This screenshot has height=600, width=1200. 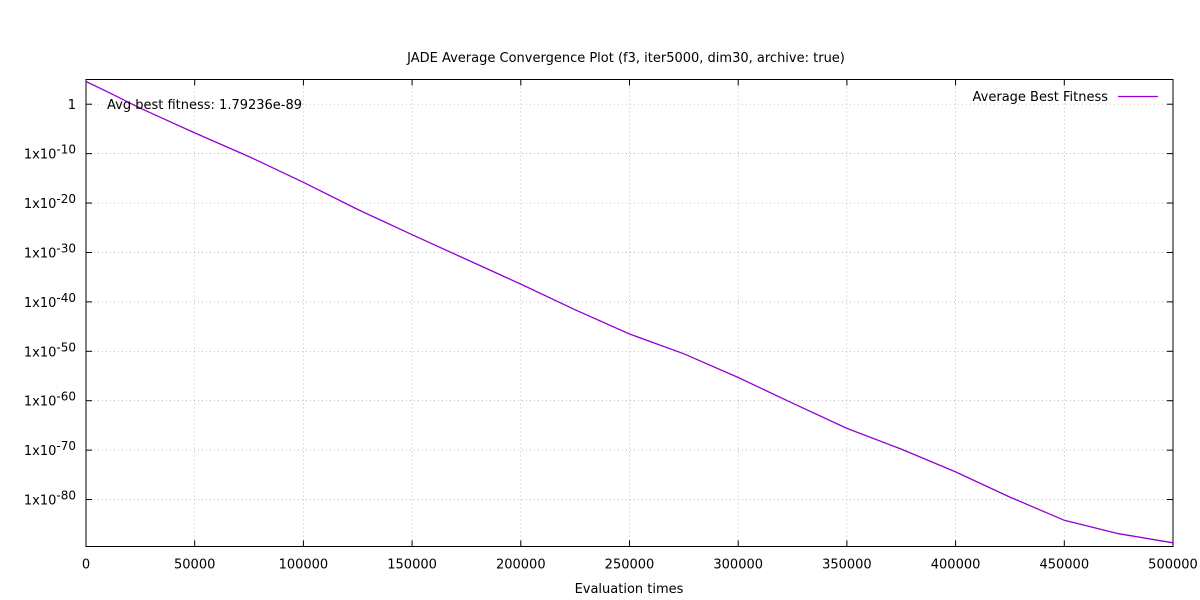 What do you see at coordinates (1041, 97) in the screenshot?
I see `legend-label: Average Best Fitness` at bounding box center [1041, 97].